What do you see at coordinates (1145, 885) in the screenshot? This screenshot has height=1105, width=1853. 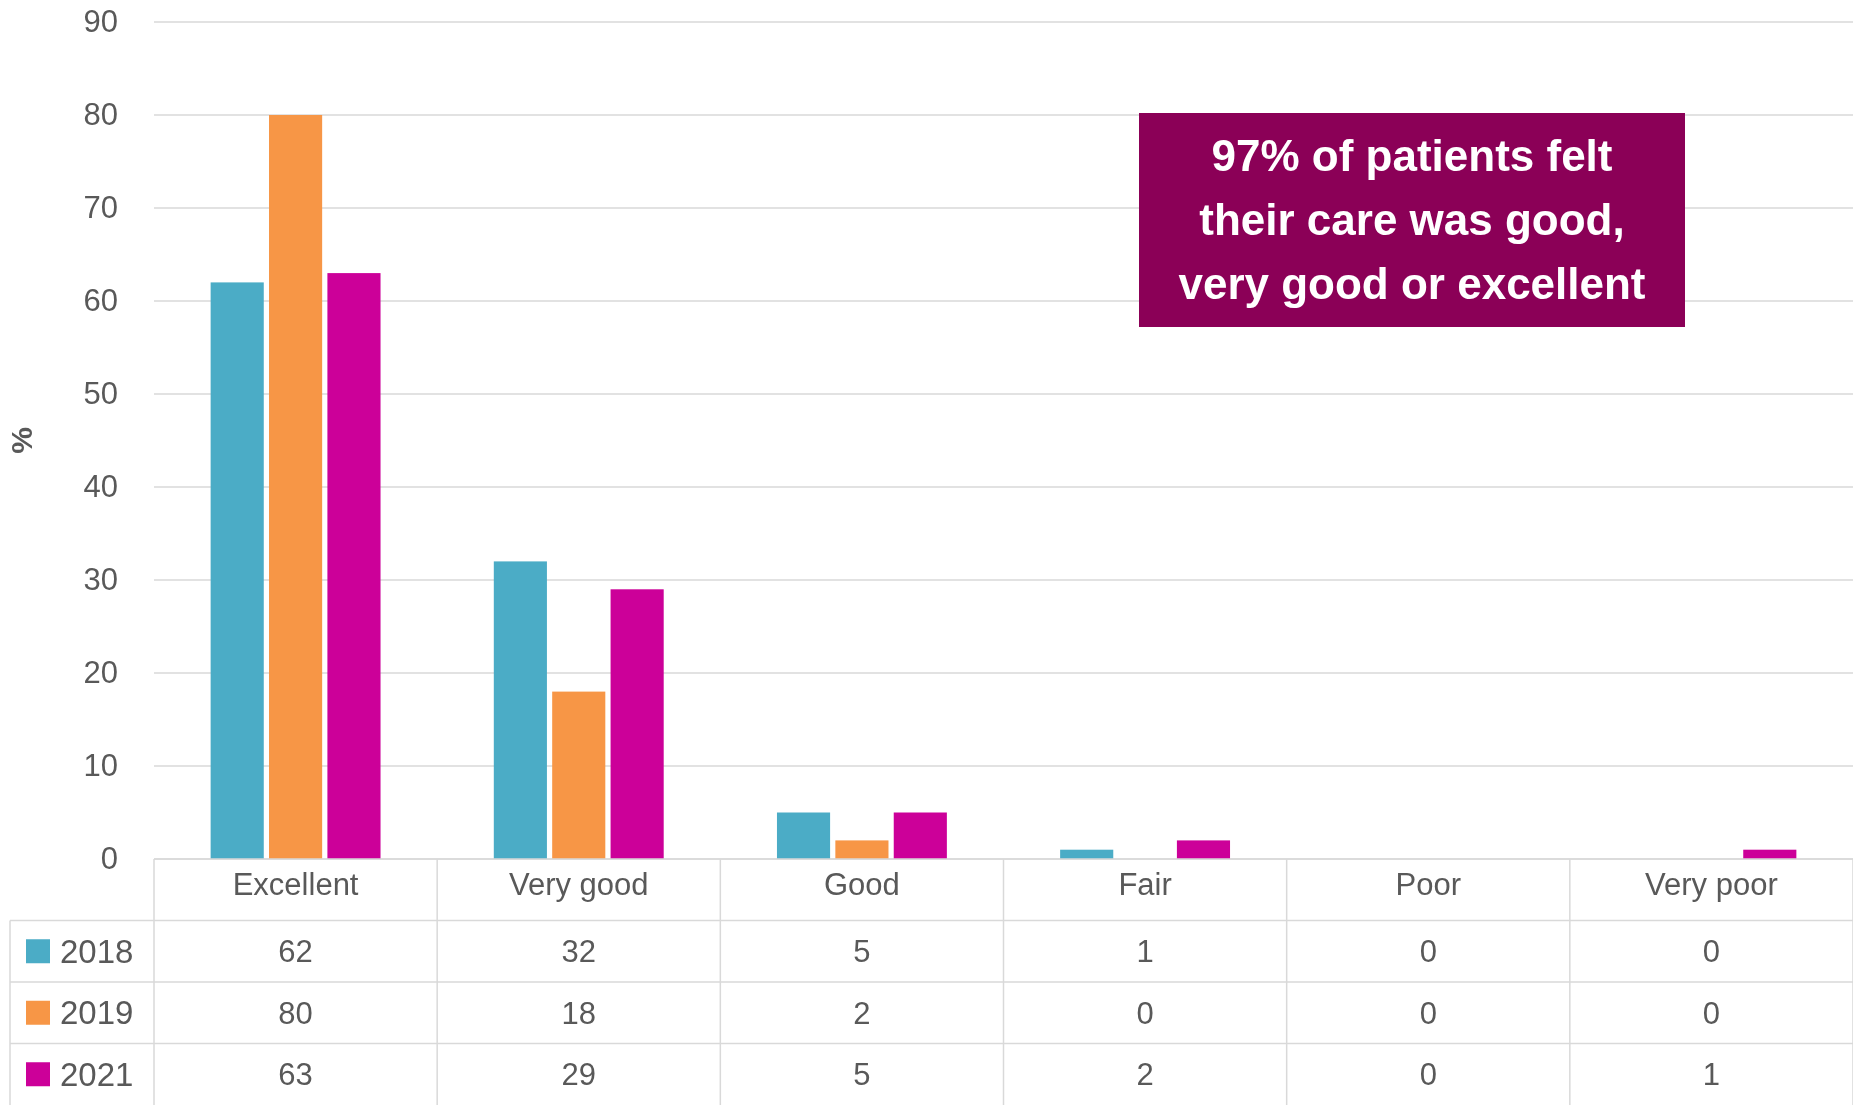 I see `x-tick-label: Fair` at bounding box center [1145, 885].